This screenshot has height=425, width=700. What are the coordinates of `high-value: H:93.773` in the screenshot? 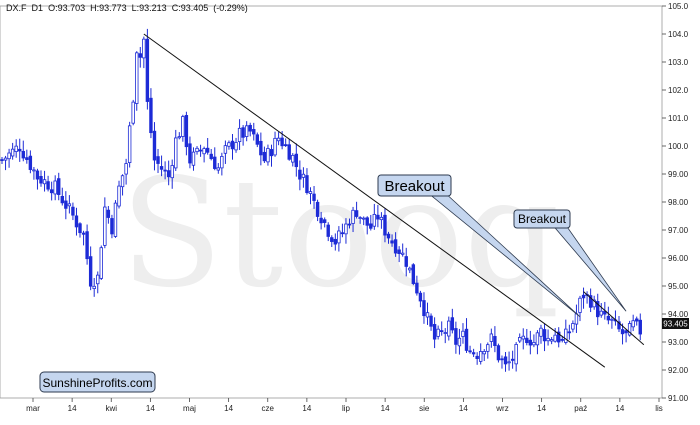 It's located at (108, 8).